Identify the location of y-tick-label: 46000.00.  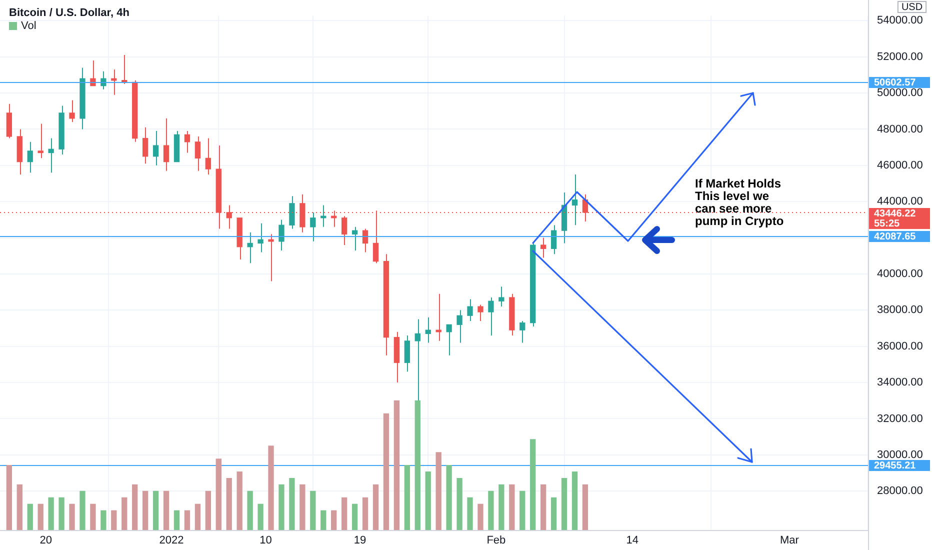
(900, 165).